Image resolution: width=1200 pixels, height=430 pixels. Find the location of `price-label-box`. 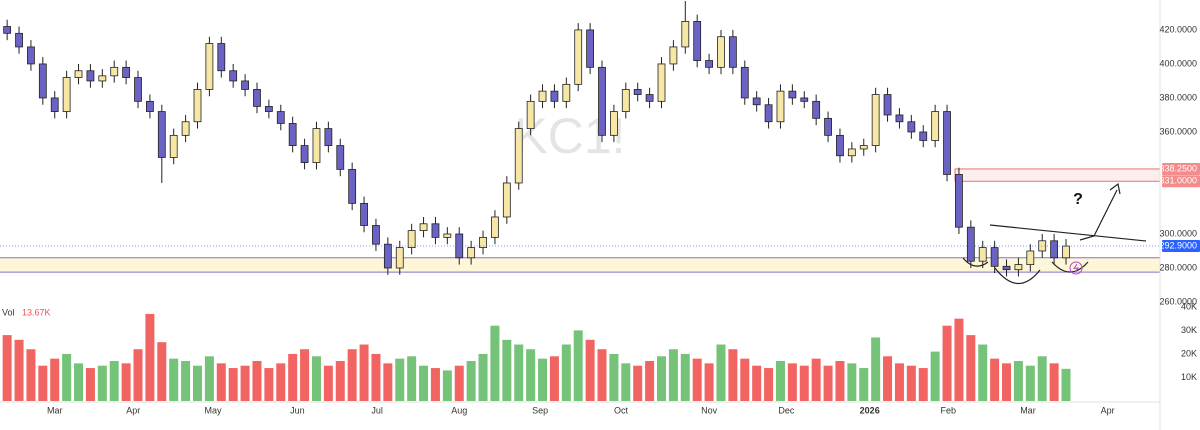

price-label-box is located at coordinates (1181, 168).